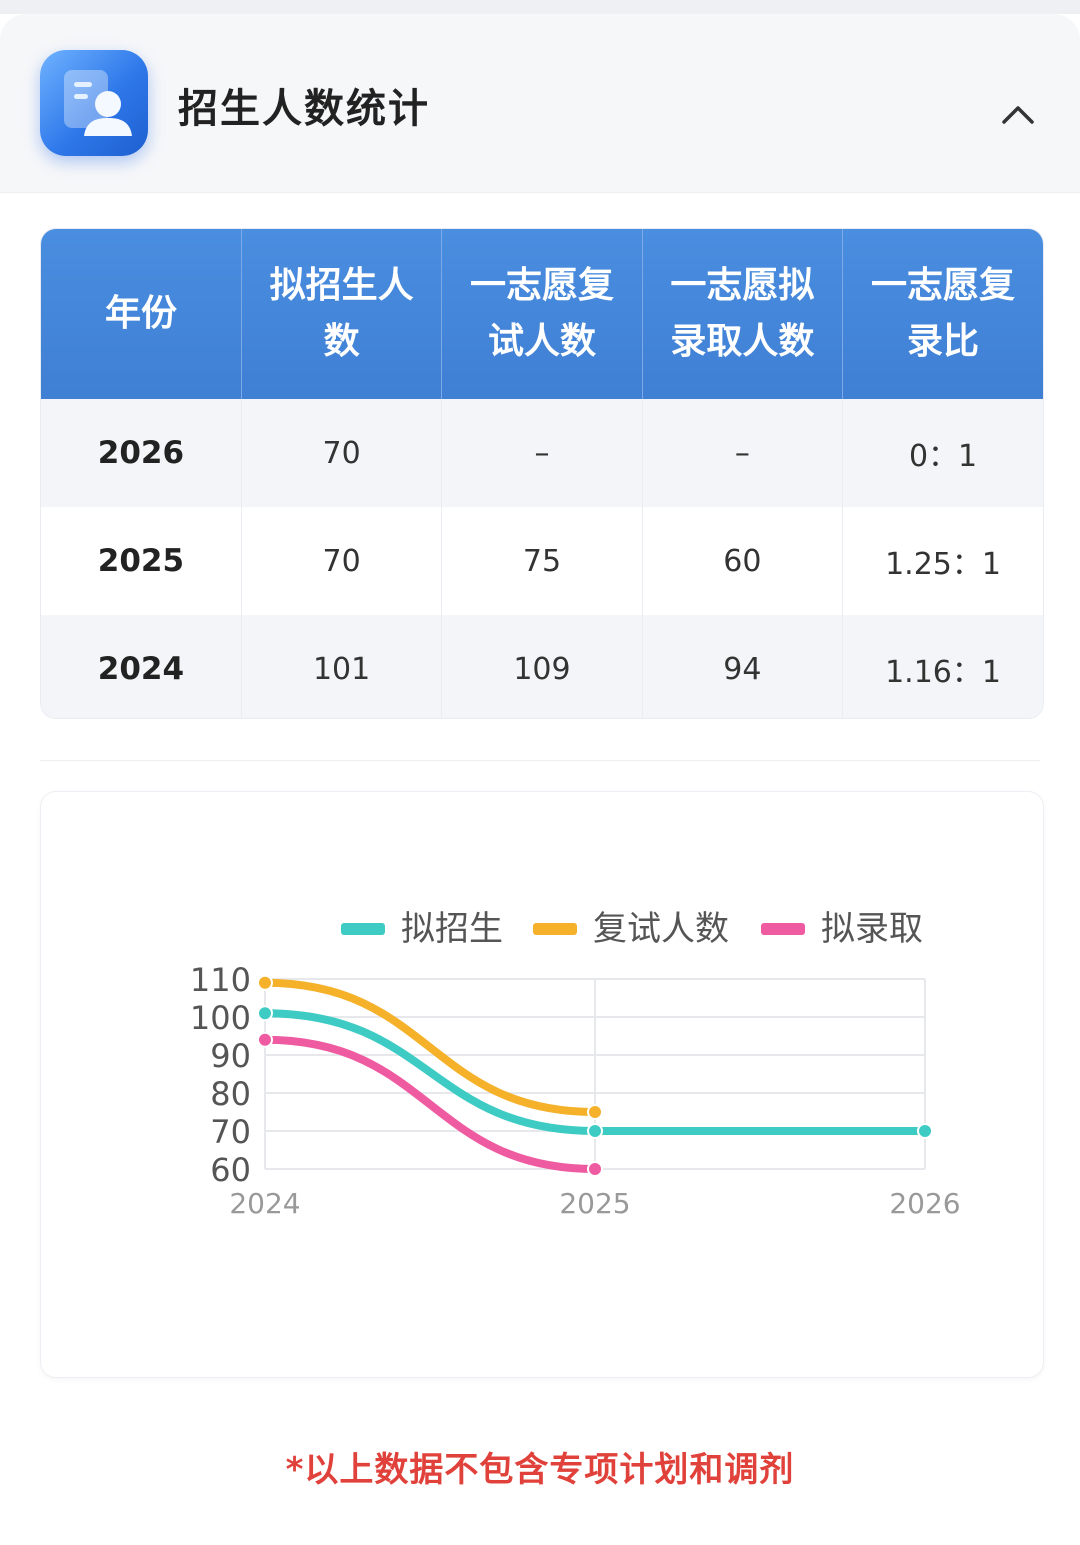  I want to click on x-tick-label: 2025, so click(594, 1203).